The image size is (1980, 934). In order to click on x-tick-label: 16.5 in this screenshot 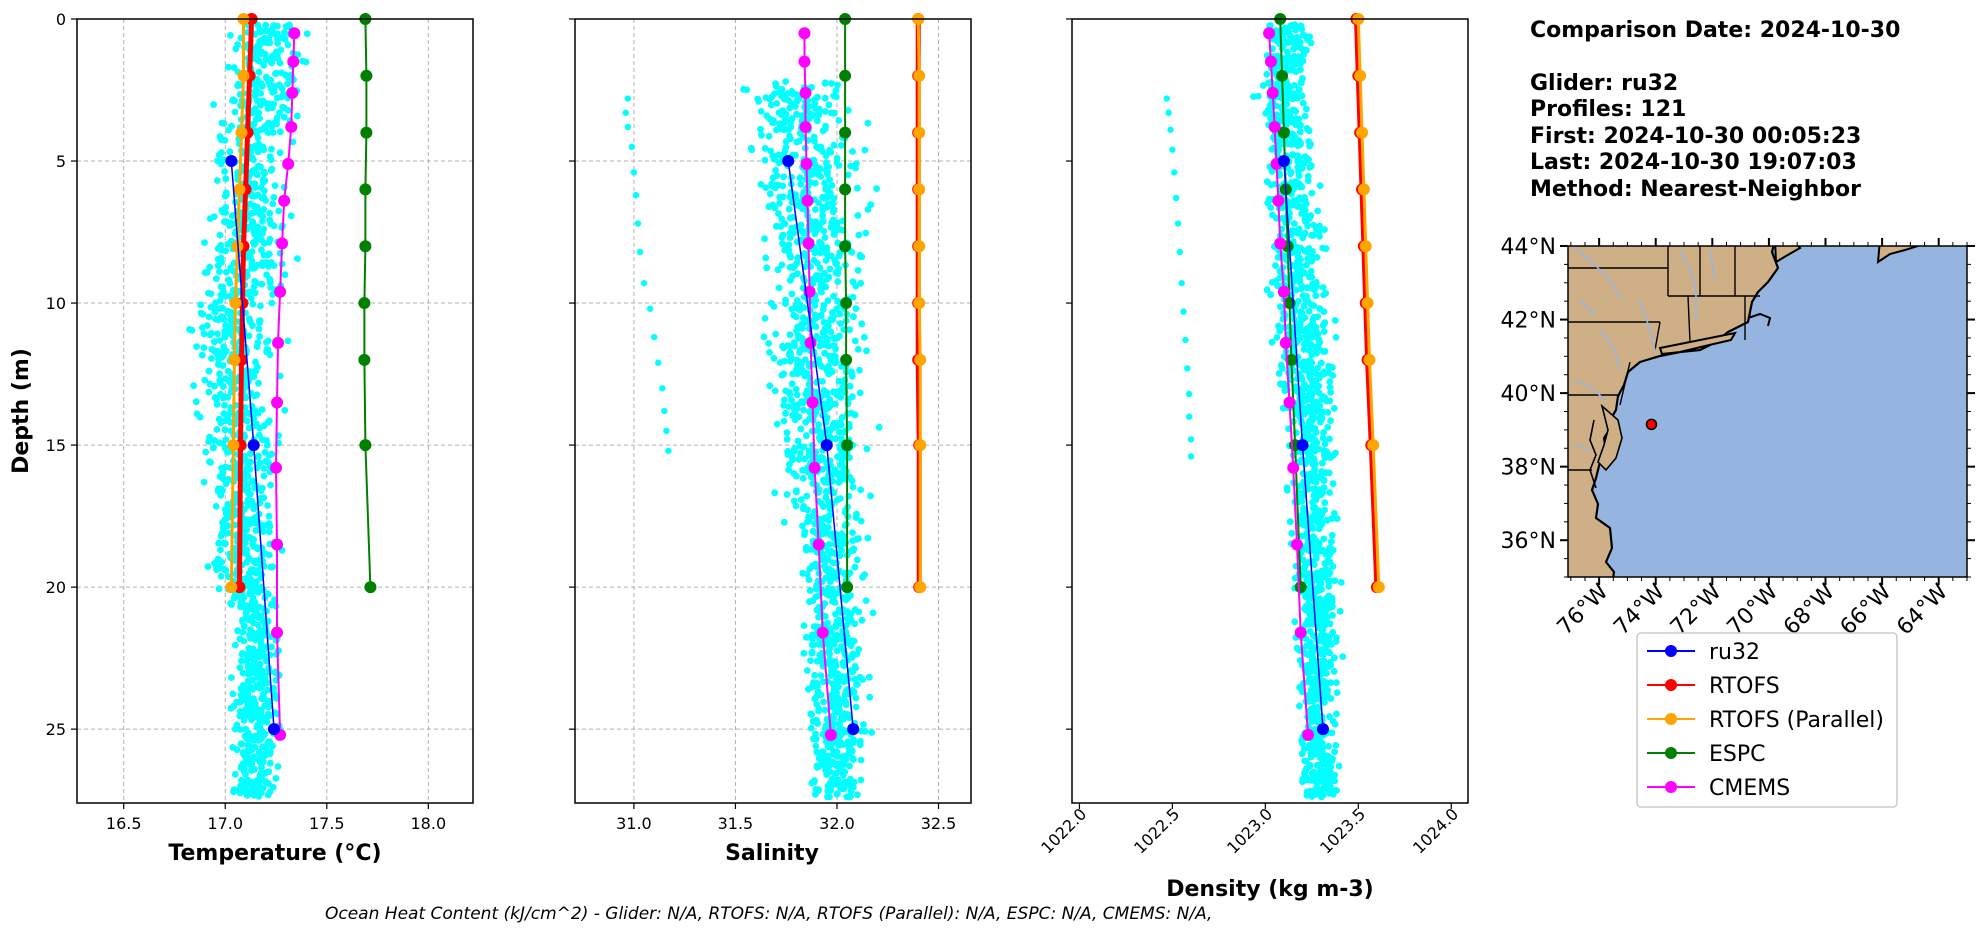, I will do `click(124, 823)`.